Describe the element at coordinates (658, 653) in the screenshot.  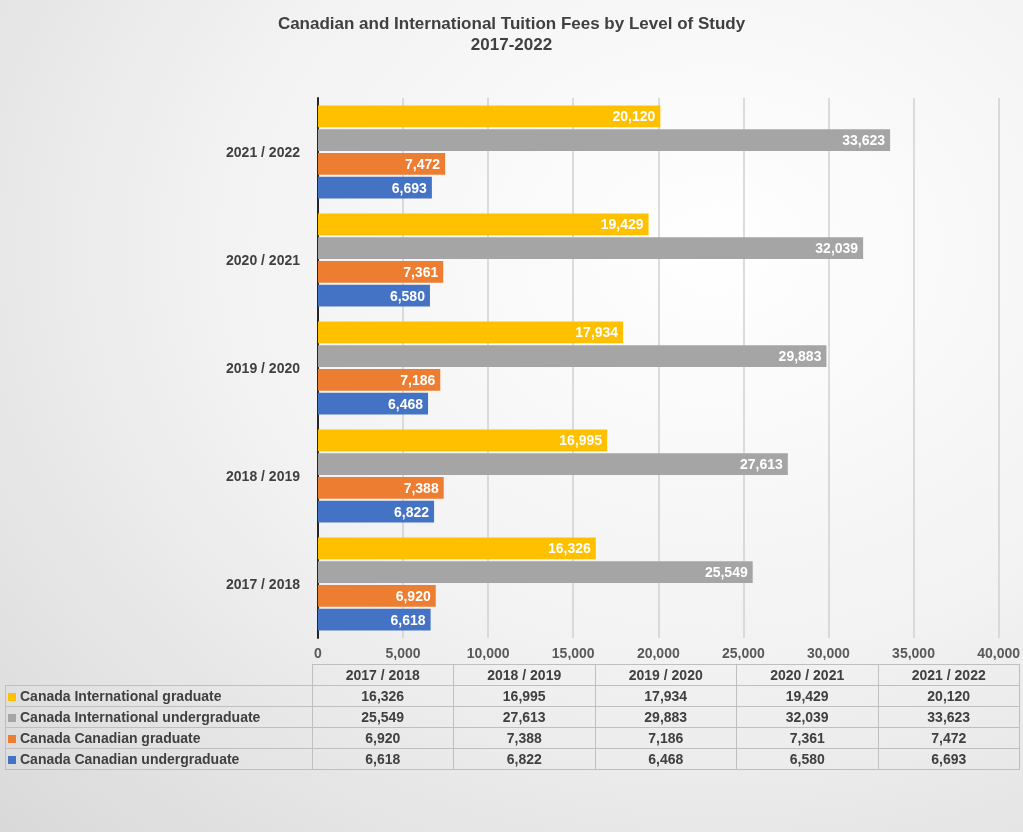
I see `x-tick-label: 20,000` at that location.